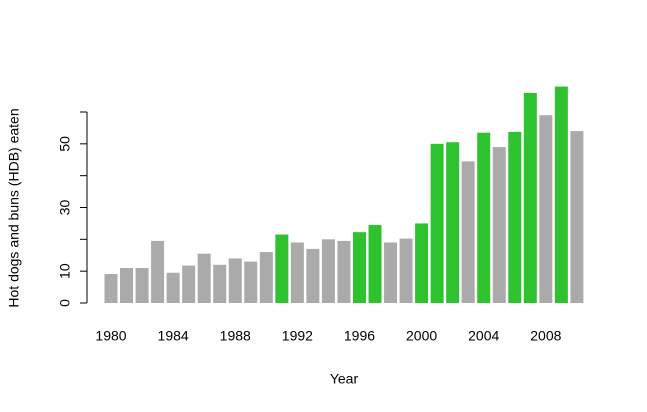  Describe the element at coordinates (235, 336) in the screenshot. I see `x-tick-label: 1988` at that location.